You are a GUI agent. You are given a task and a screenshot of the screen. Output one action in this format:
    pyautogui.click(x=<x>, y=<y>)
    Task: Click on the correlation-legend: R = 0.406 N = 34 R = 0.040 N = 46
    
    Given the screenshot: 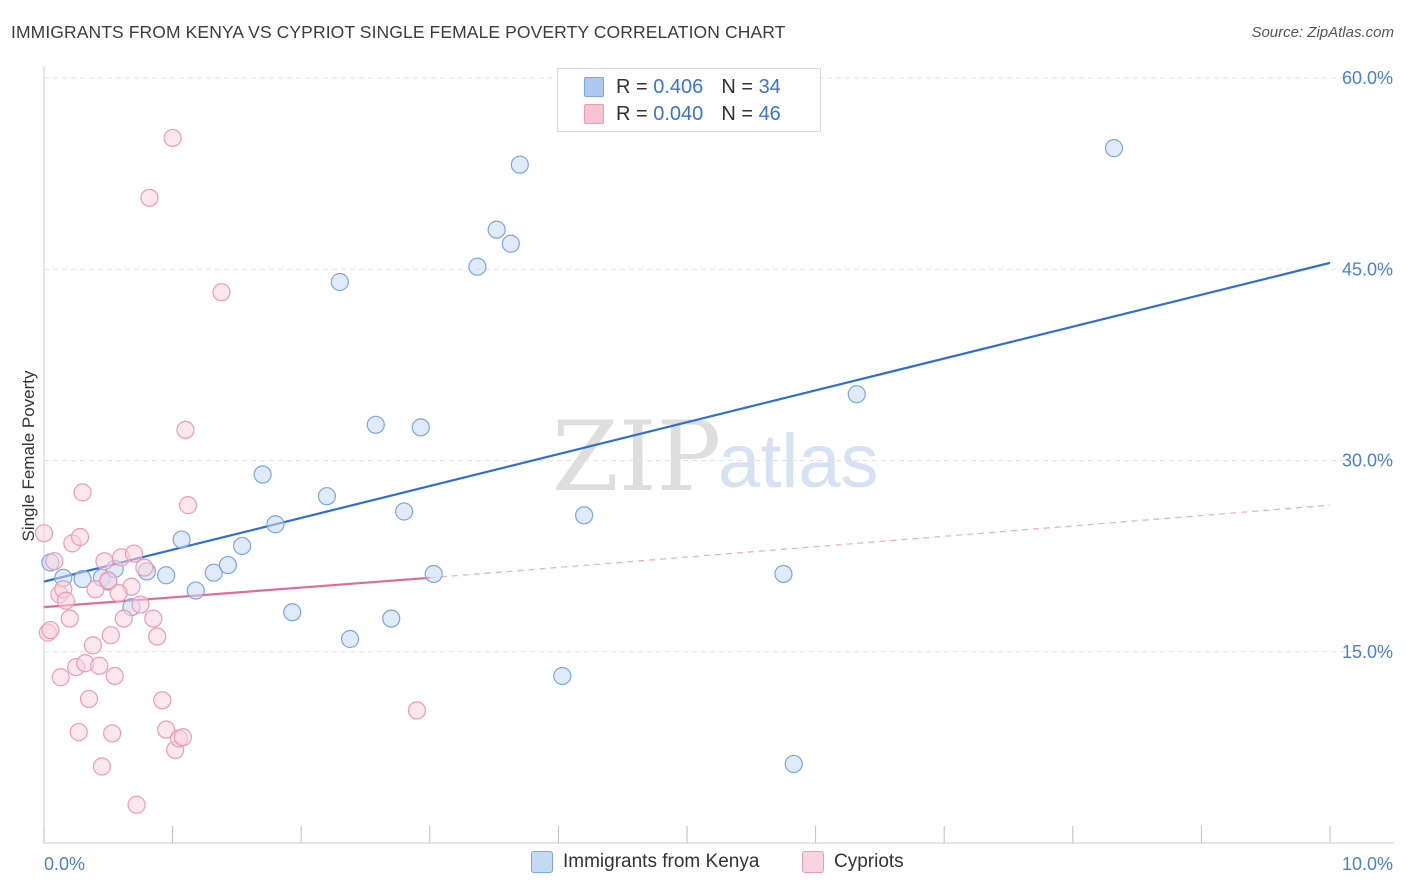 What is the action you would take?
    pyautogui.click(x=689, y=100)
    